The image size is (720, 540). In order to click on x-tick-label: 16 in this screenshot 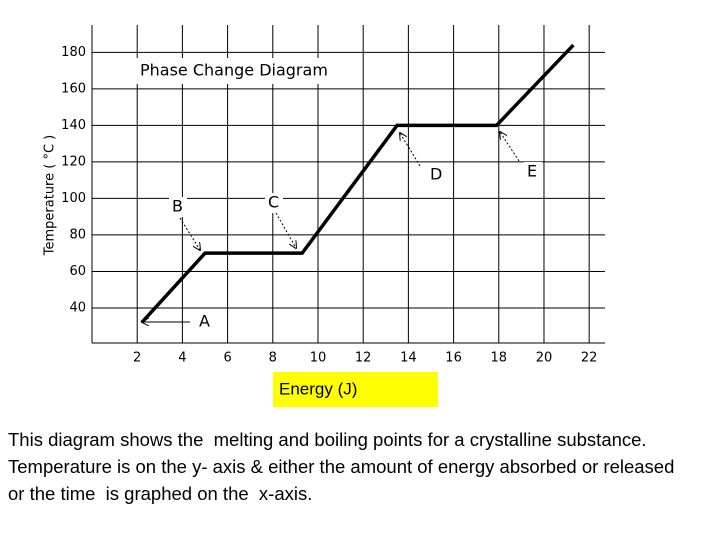, I will do `click(453, 358)`.